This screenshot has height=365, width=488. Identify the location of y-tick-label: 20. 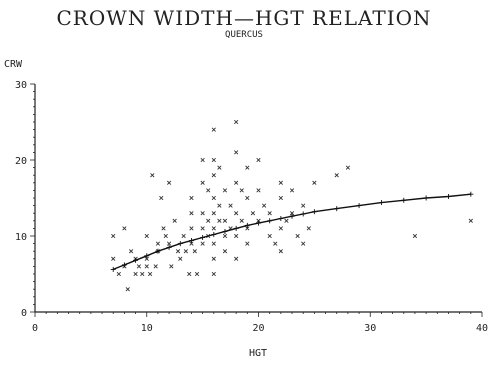
(21, 161).